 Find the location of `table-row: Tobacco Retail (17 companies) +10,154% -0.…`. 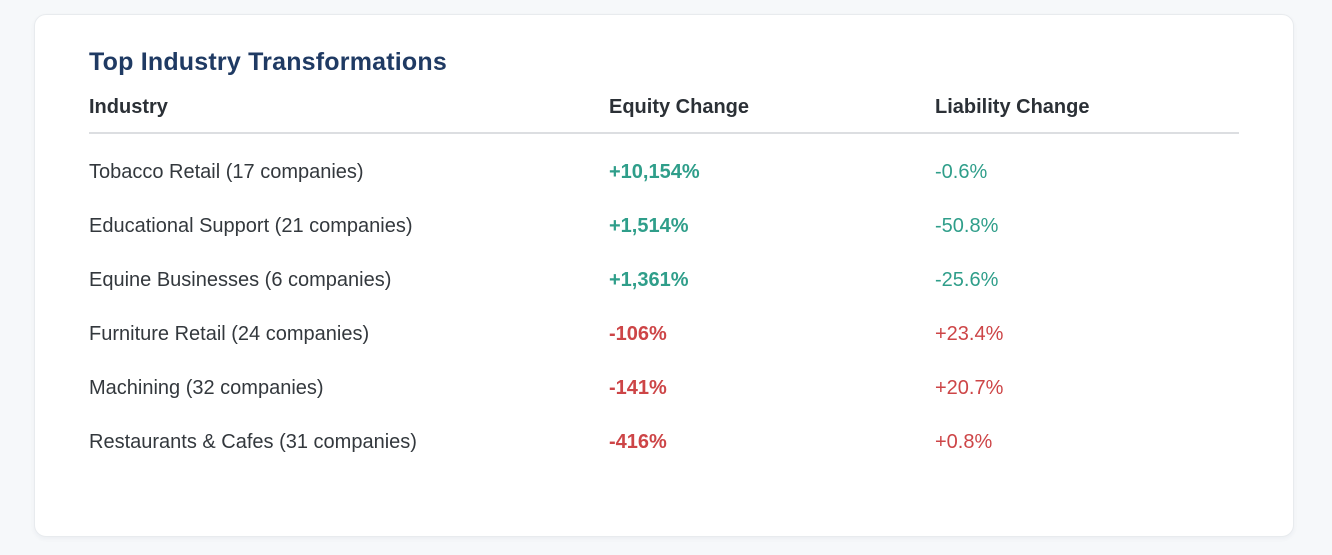

table-row: Tobacco Retail (17 companies) +10,154% -0.… is located at coordinates (664, 172).